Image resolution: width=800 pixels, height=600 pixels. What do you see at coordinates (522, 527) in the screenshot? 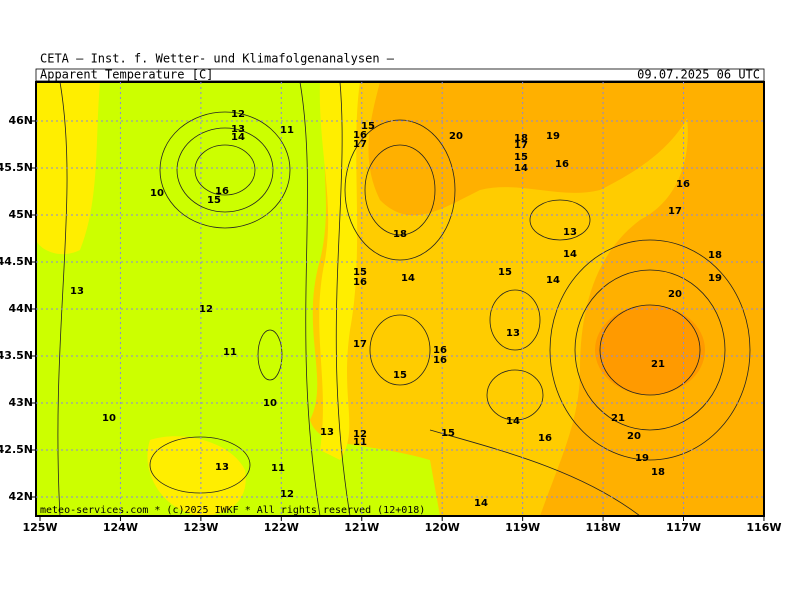
I see `lon-label: 119W` at bounding box center [522, 527].